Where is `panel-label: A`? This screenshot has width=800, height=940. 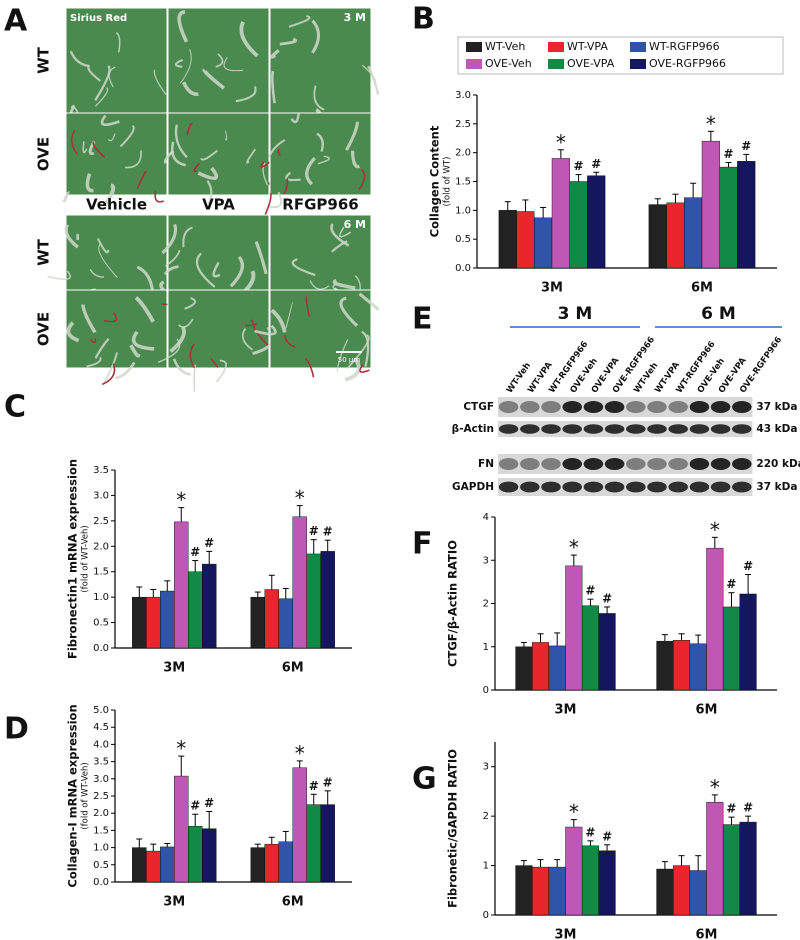
panel-label: A is located at coordinates (16, 21).